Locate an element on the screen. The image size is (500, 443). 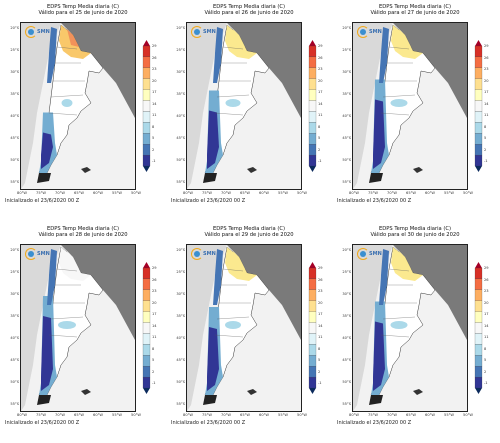
panel-subtitle: Válido para el 26 de junio de 2020 is located at coordinates (249, 13).